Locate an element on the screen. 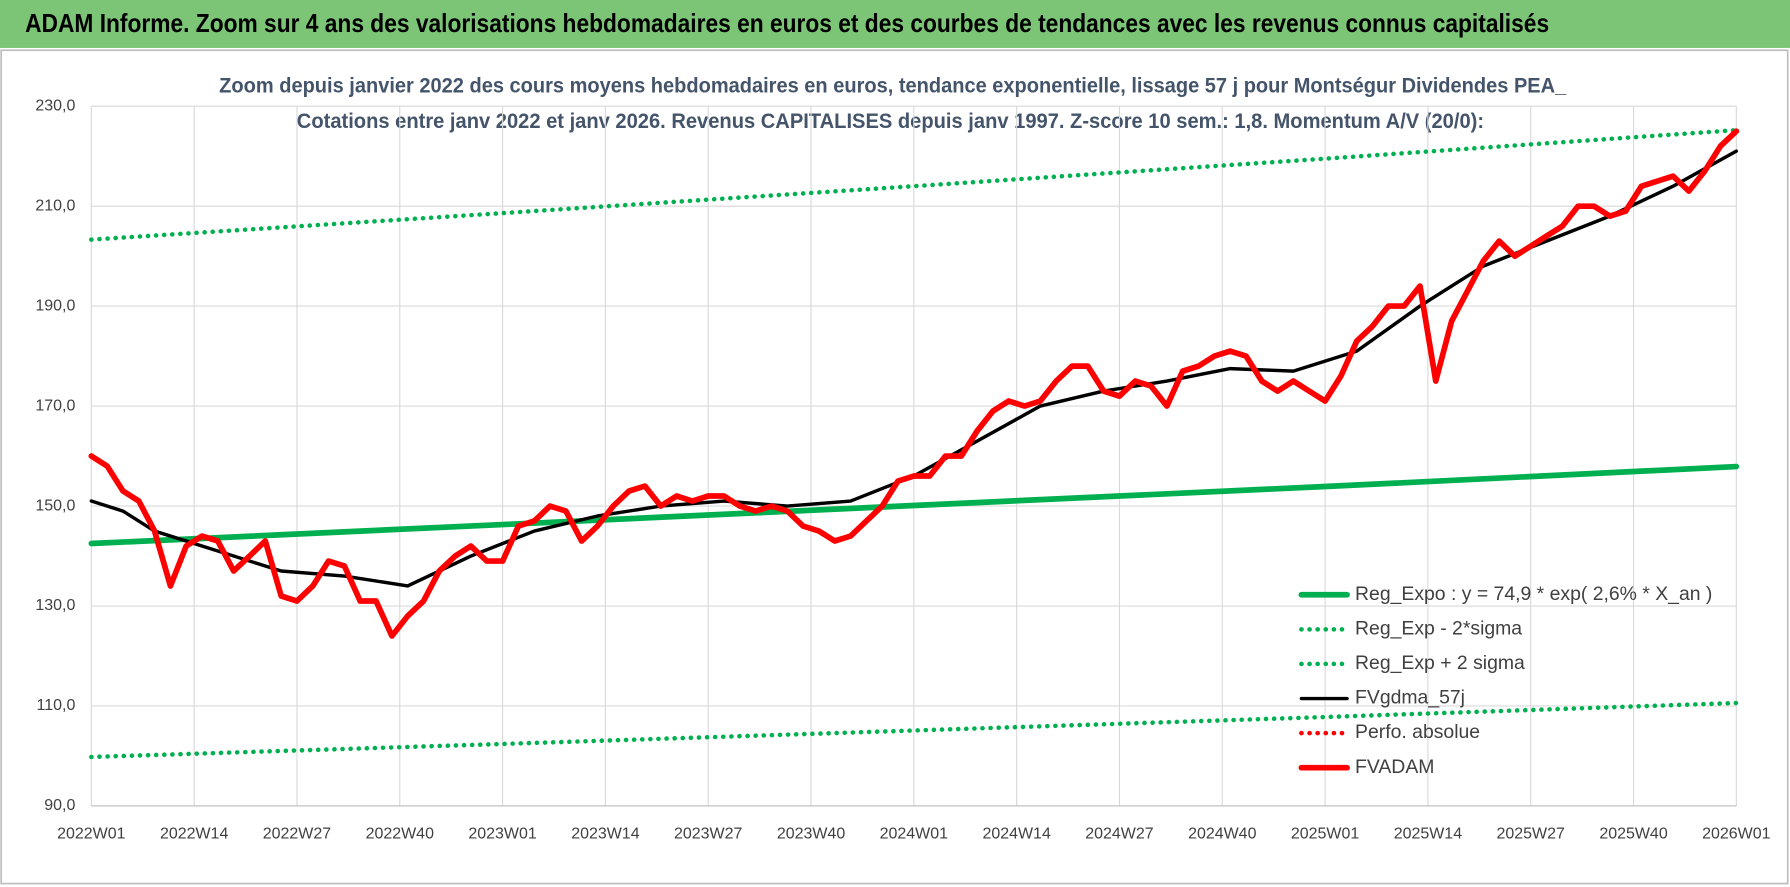 The height and width of the screenshot is (887, 1790). x-tick-label: 2024W14 is located at coordinates (1016, 834).